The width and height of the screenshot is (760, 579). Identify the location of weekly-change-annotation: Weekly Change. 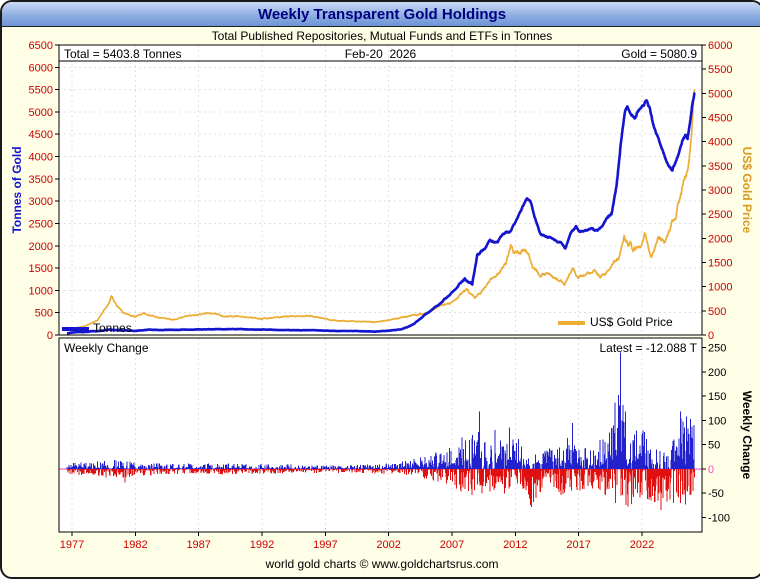
(106, 348).